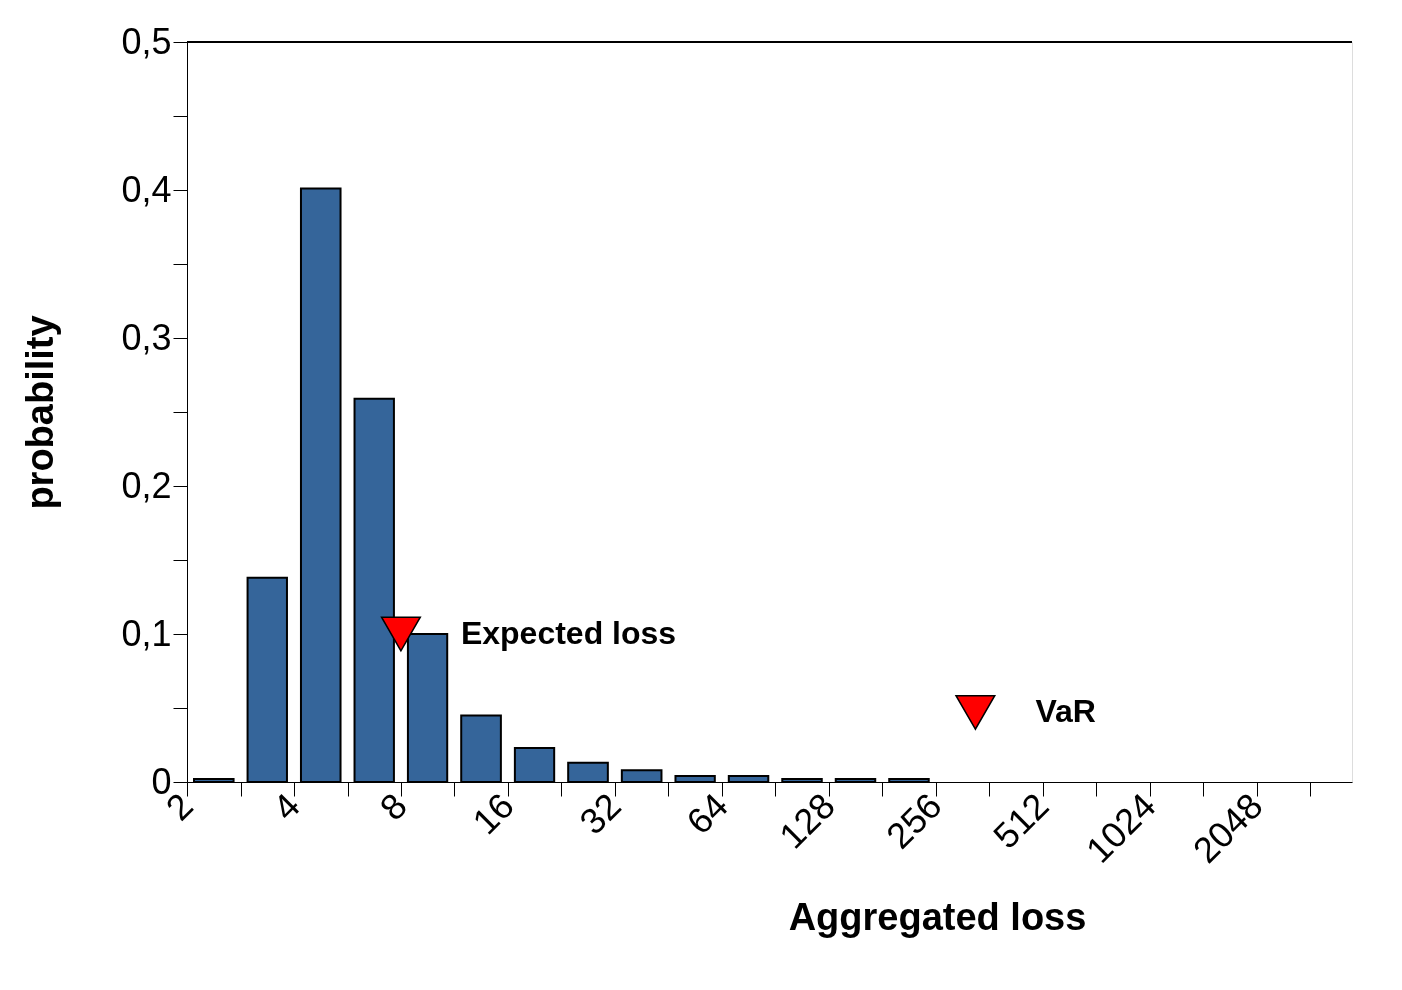 The width and height of the screenshot is (1402, 990). I want to click on x-axis-title: Aggregated loss, so click(937, 916).